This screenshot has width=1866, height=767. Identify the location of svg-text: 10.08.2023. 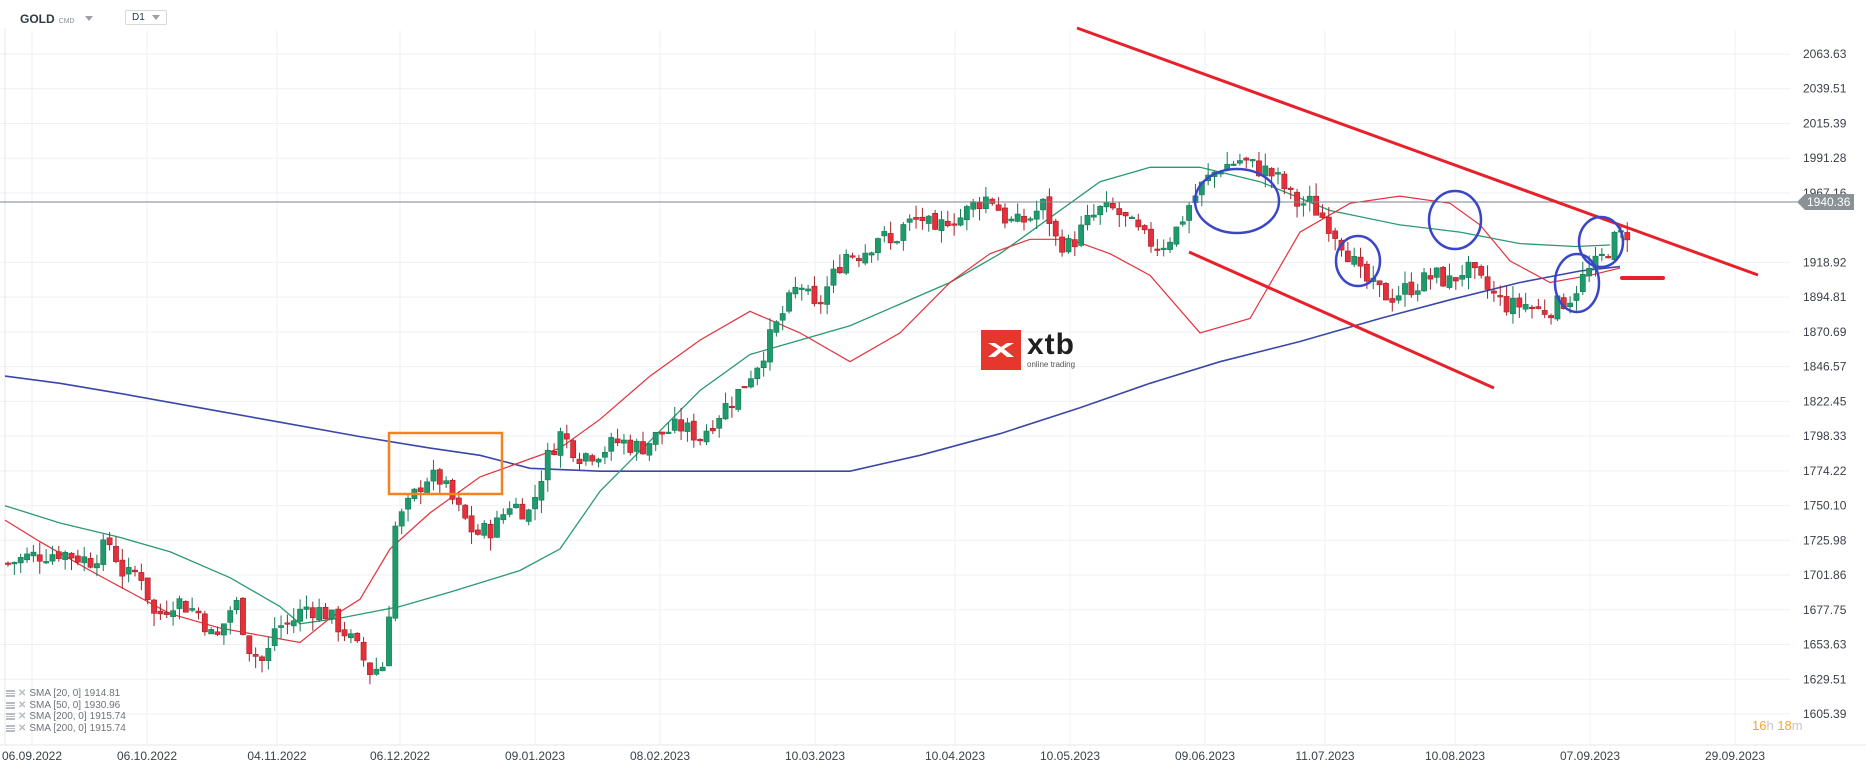
(1455, 756).